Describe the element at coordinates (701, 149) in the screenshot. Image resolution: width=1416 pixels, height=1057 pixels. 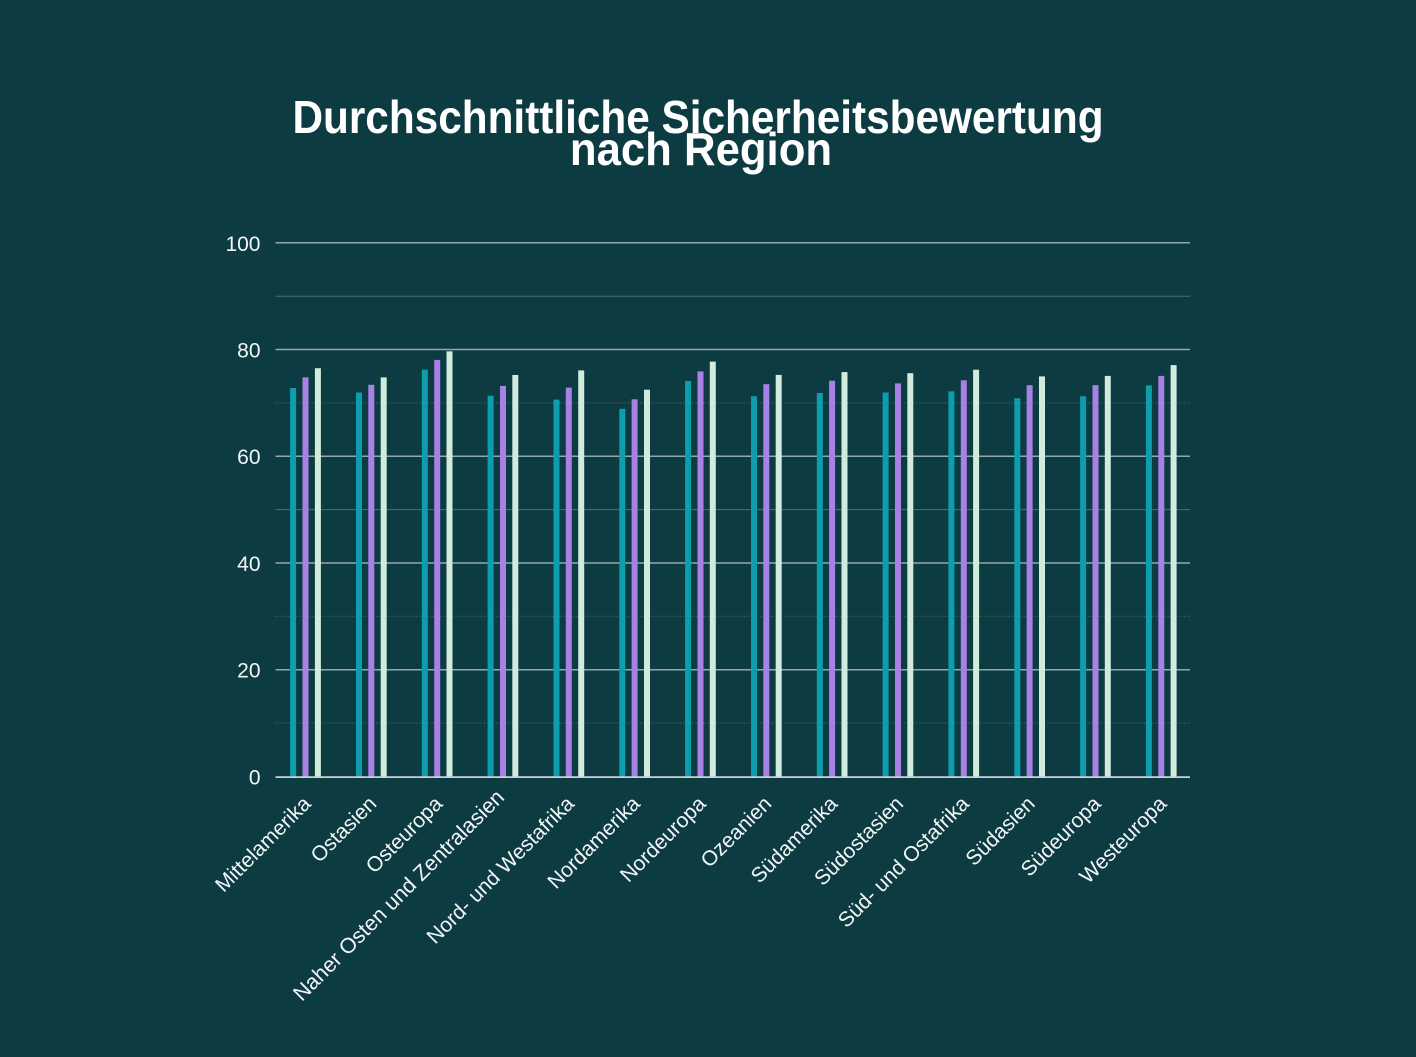
I see `svg-text: nach Region` at that location.